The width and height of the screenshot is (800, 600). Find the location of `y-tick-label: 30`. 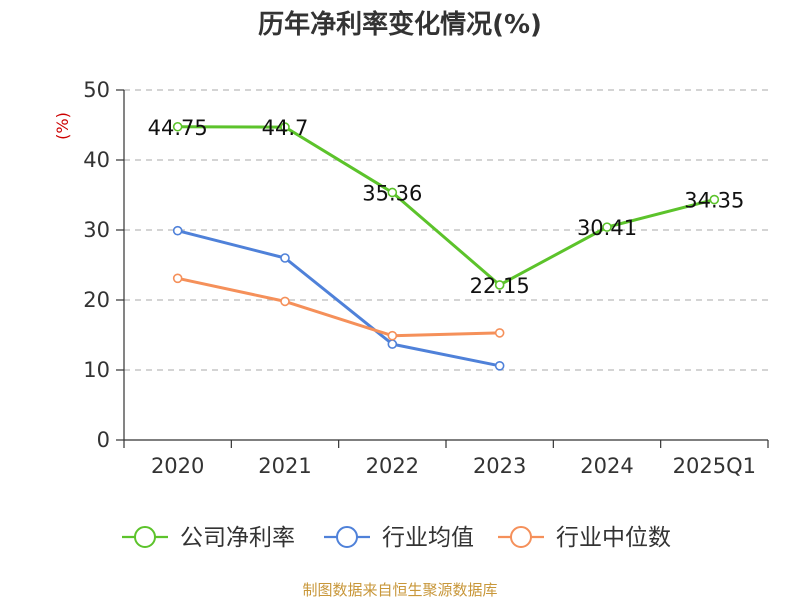

y-tick-label: 30 is located at coordinates (96, 230).